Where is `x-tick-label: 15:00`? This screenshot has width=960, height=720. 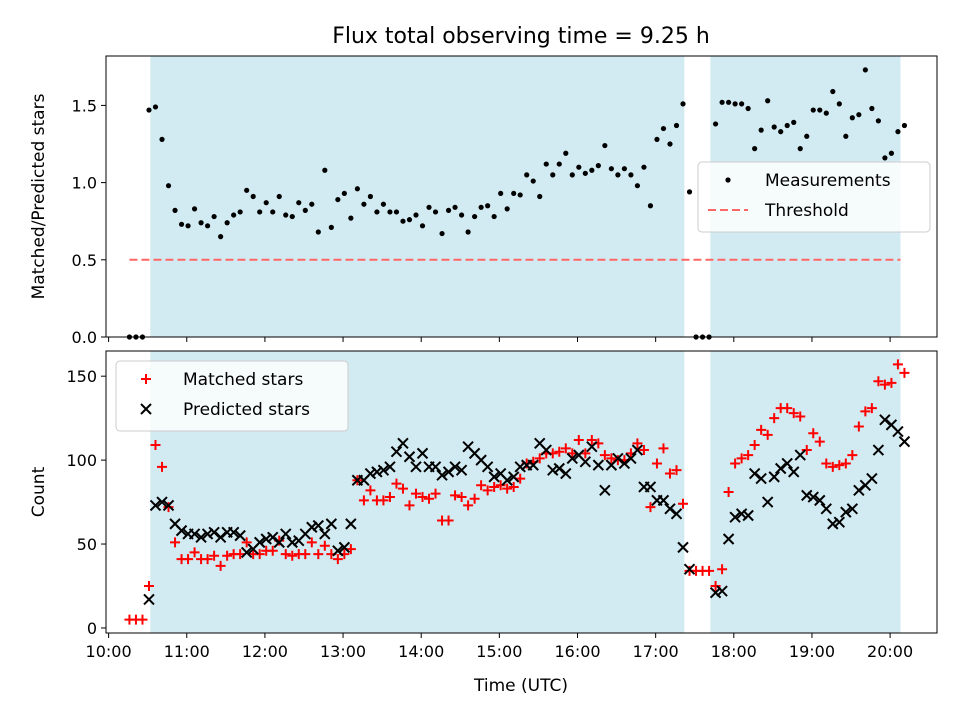 x-tick-label: 15:00 is located at coordinates (499, 651).